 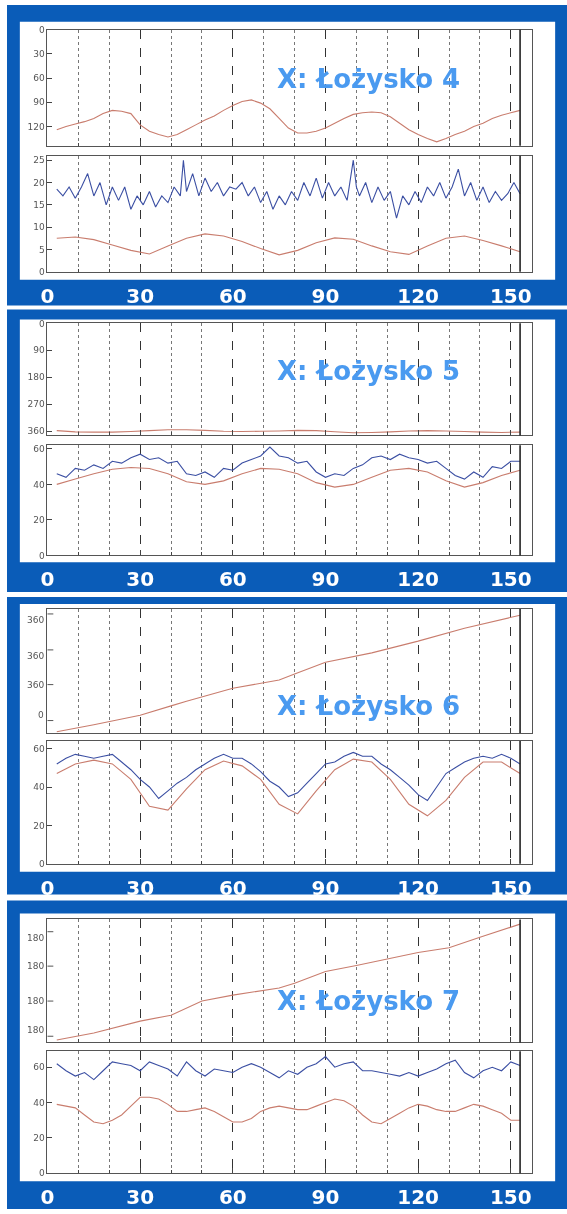 What do you see at coordinates (36, 404) in the screenshot?
I see `y-tick-label: 270` at bounding box center [36, 404].